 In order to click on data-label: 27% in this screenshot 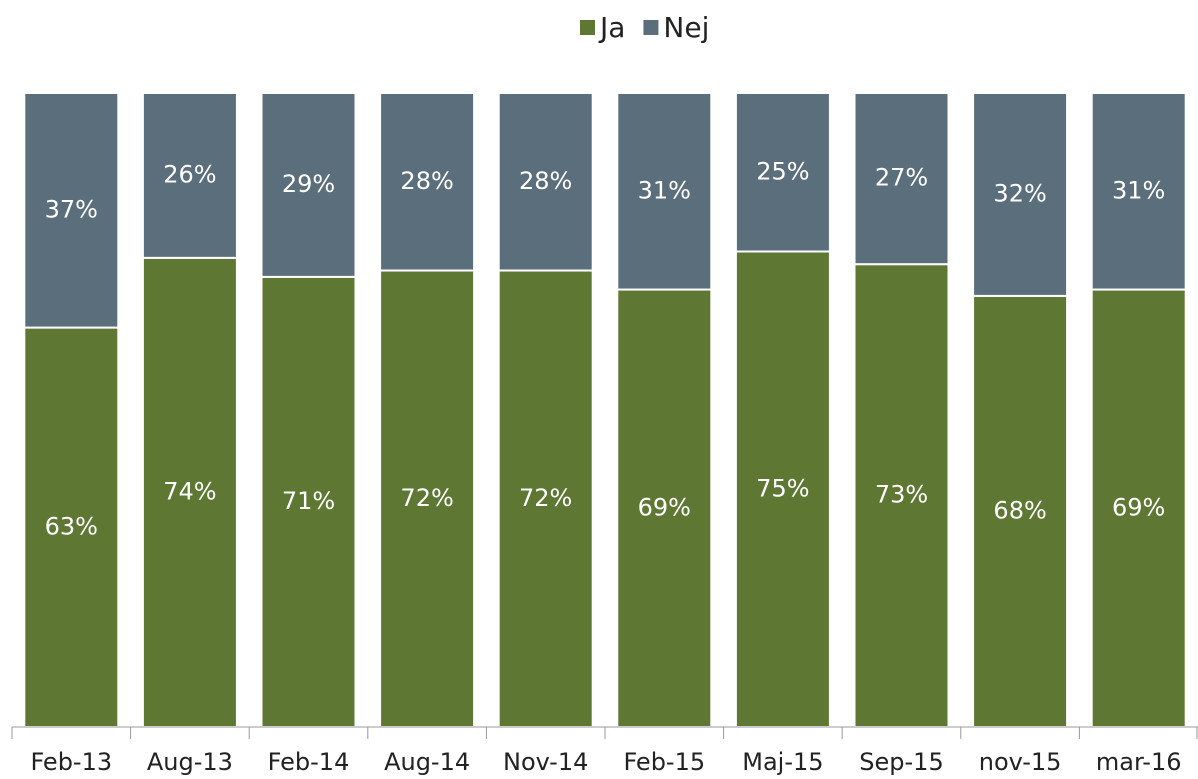, I will do `click(901, 178)`.